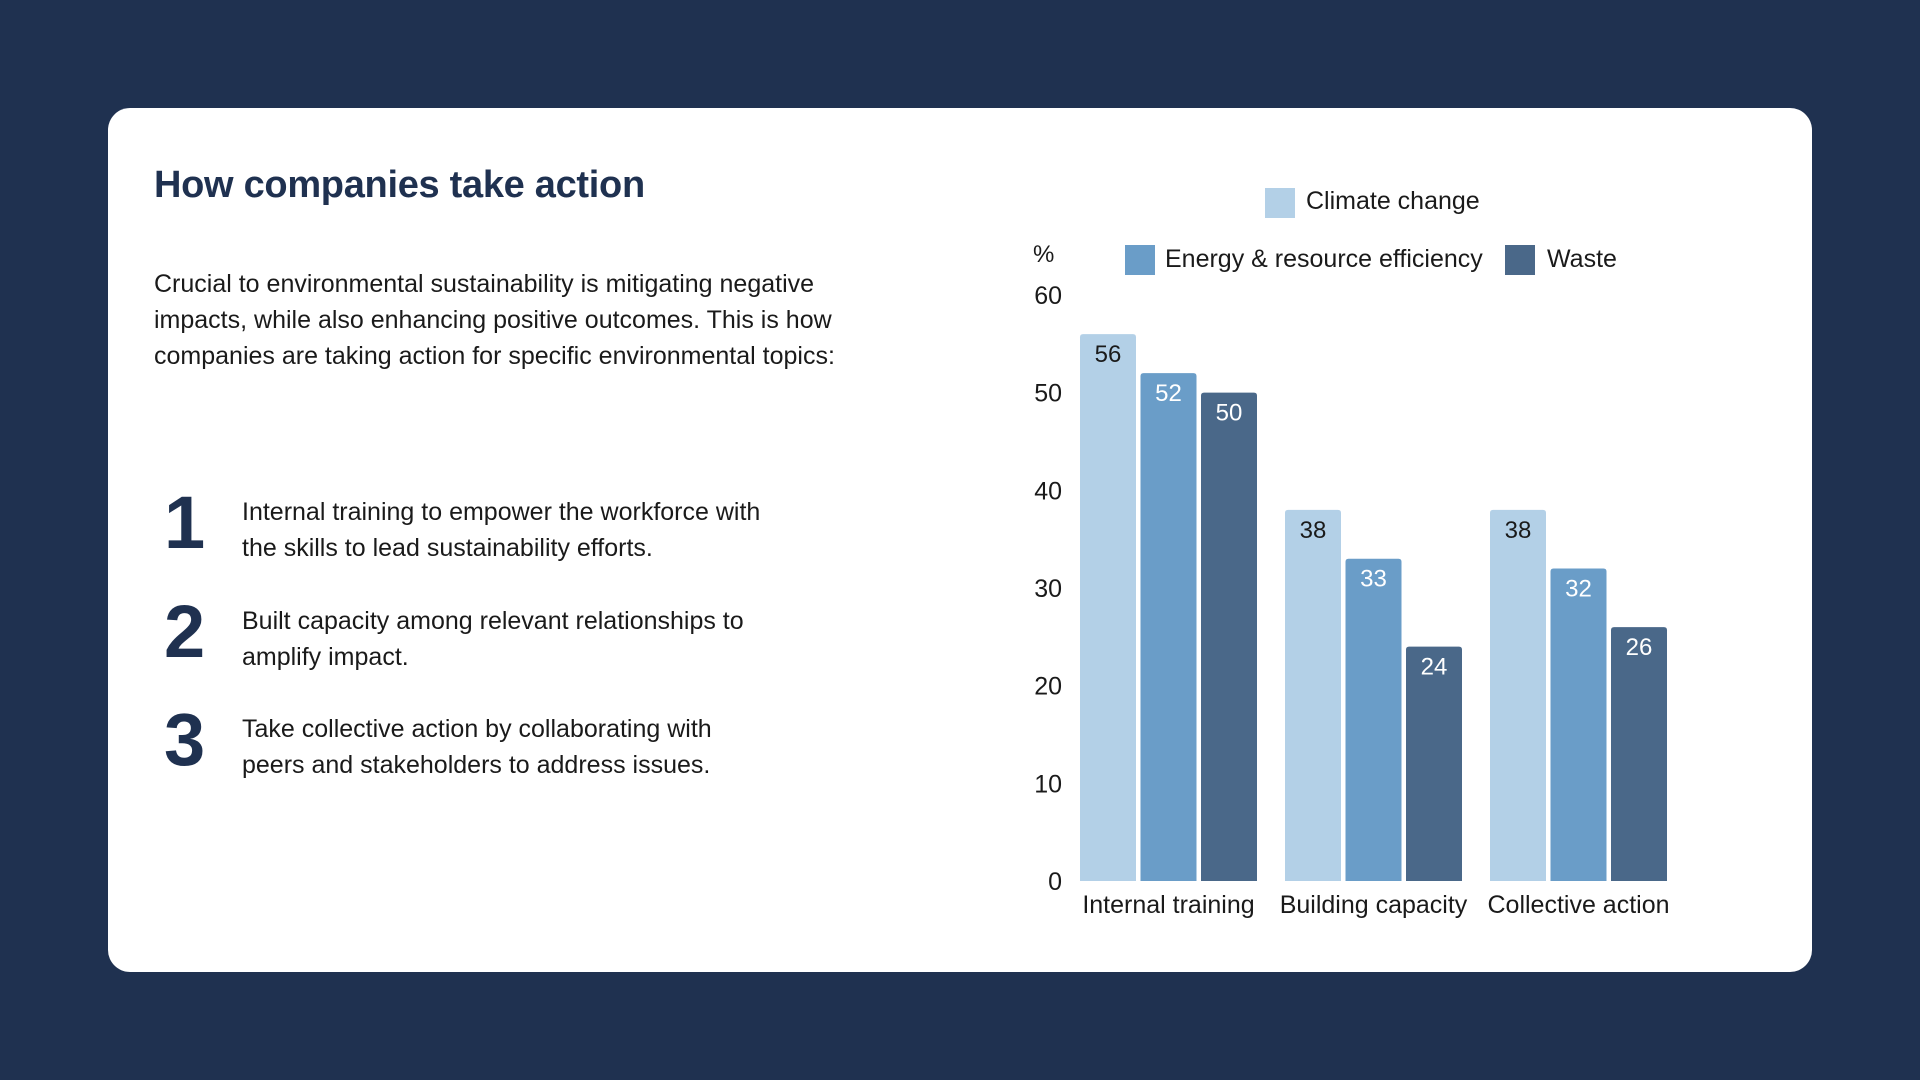 Image resolution: width=1920 pixels, height=1080 pixels. What do you see at coordinates (1324, 259) in the screenshot?
I see `legend-label: Energy & resource efficiency` at bounding box center [1324, 259].